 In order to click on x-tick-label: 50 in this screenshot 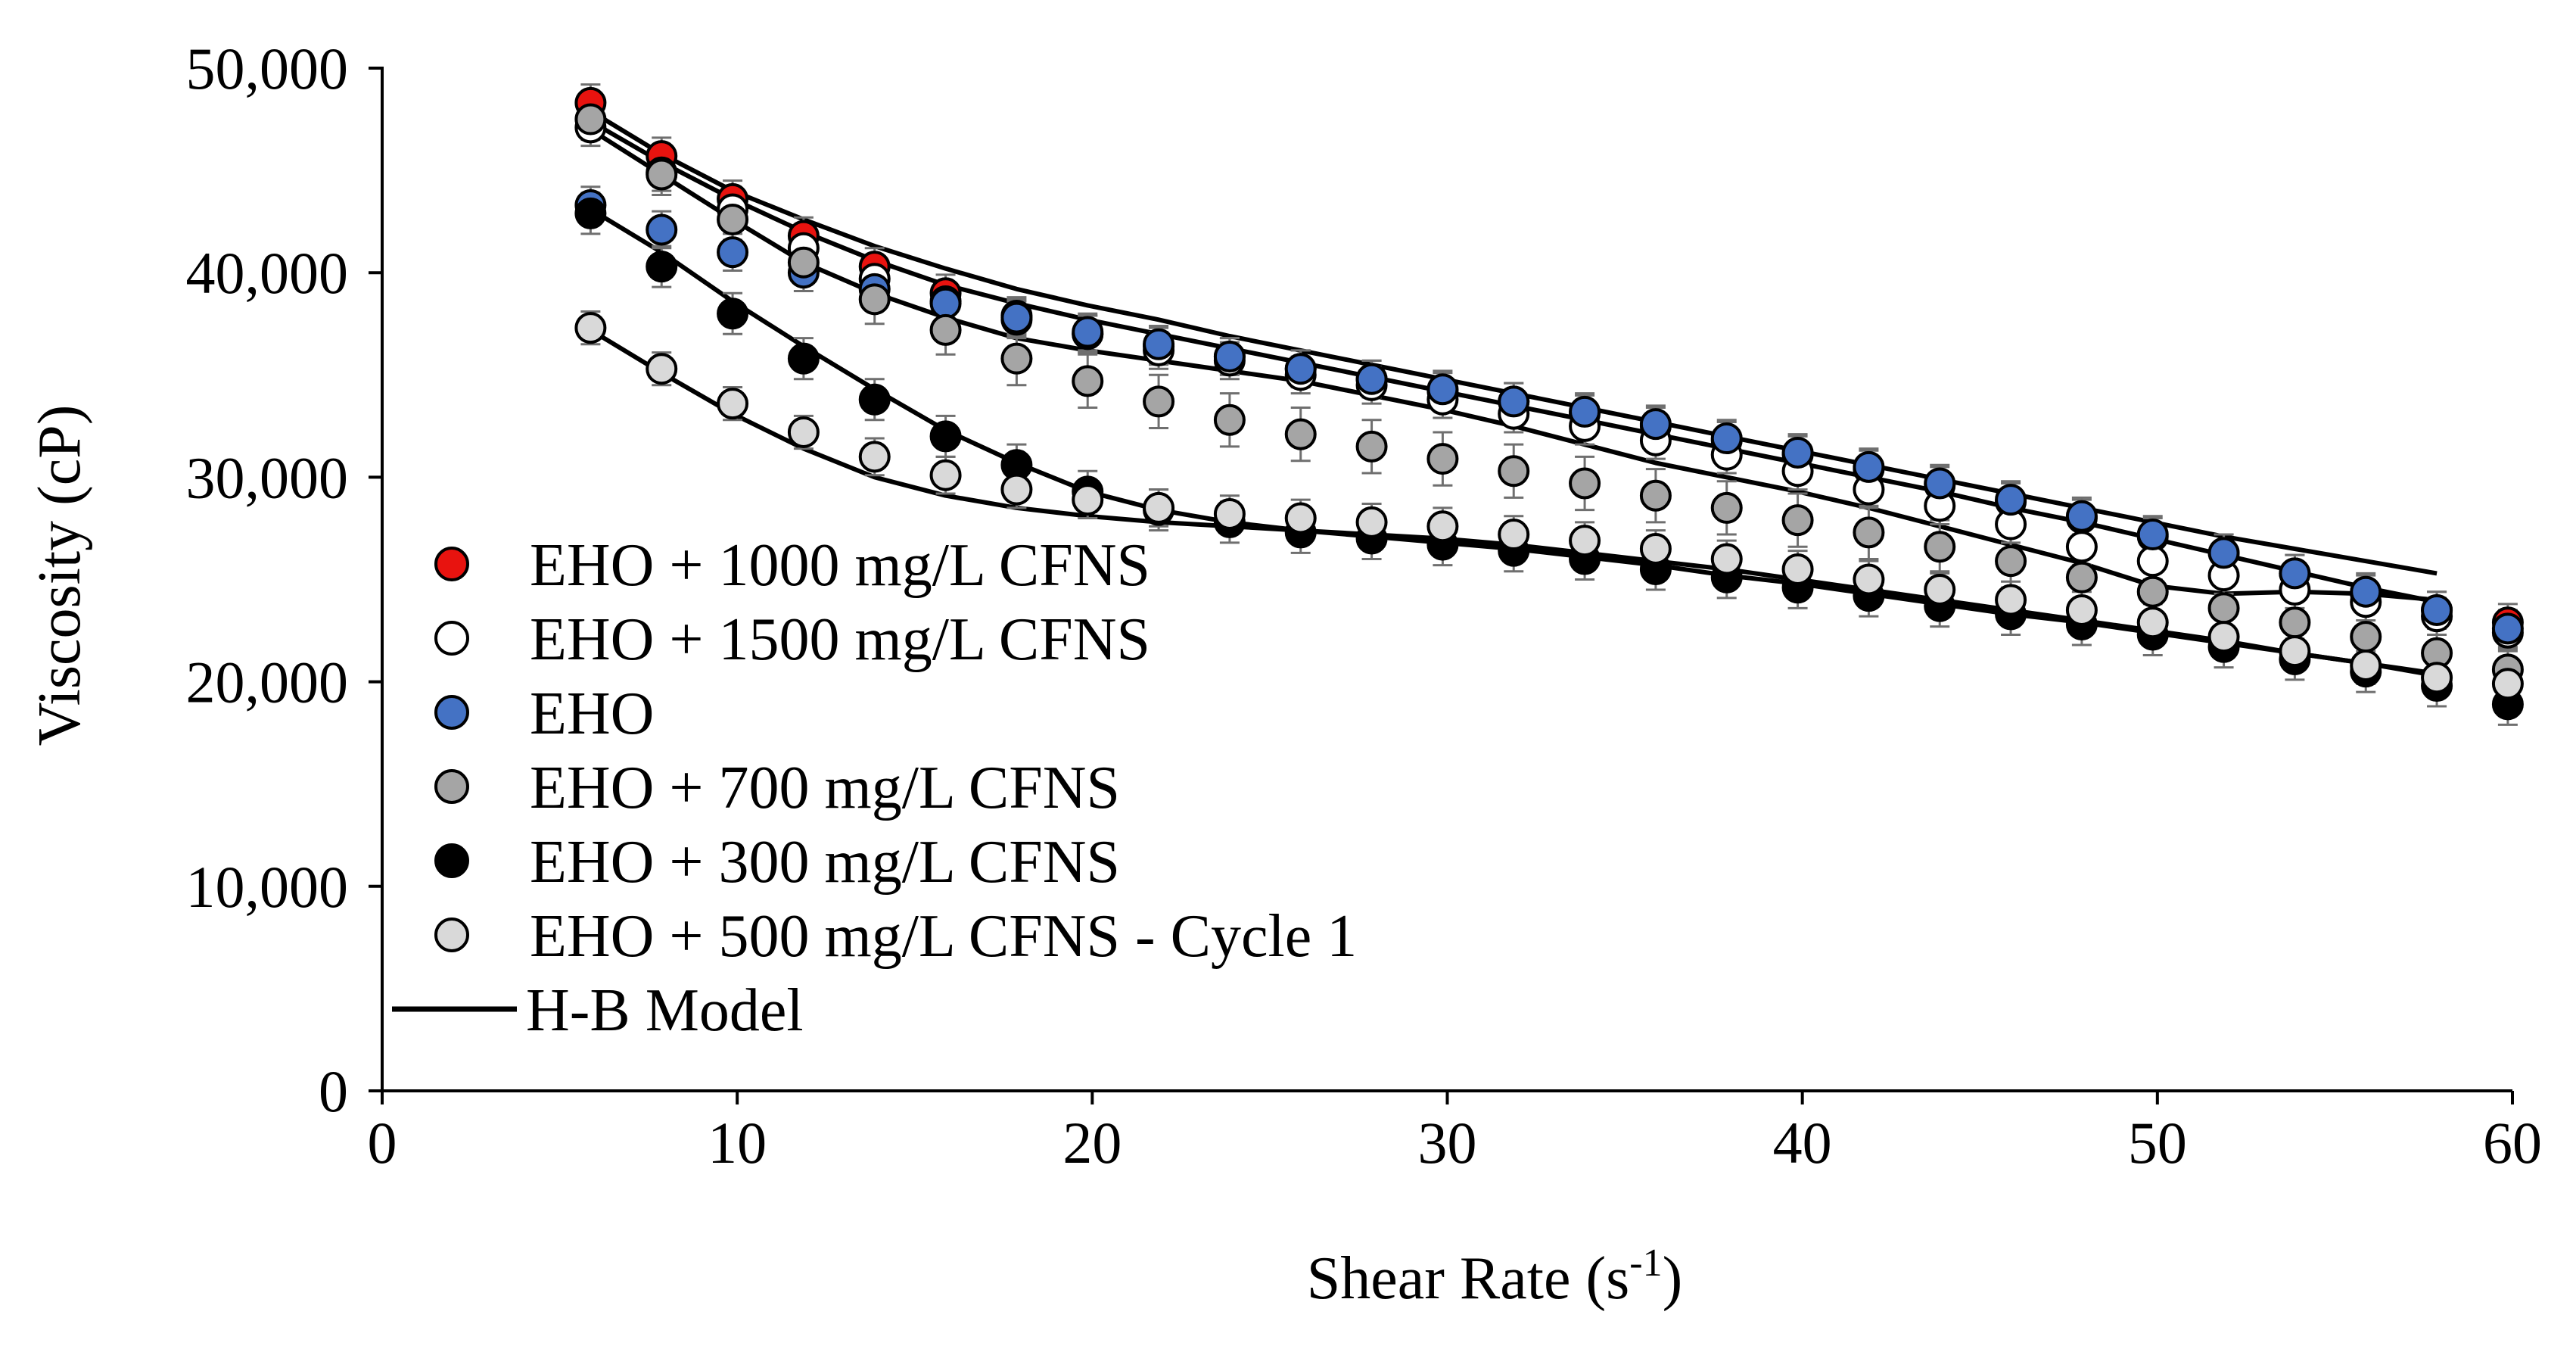, I will do `click(2157, 1143)`.